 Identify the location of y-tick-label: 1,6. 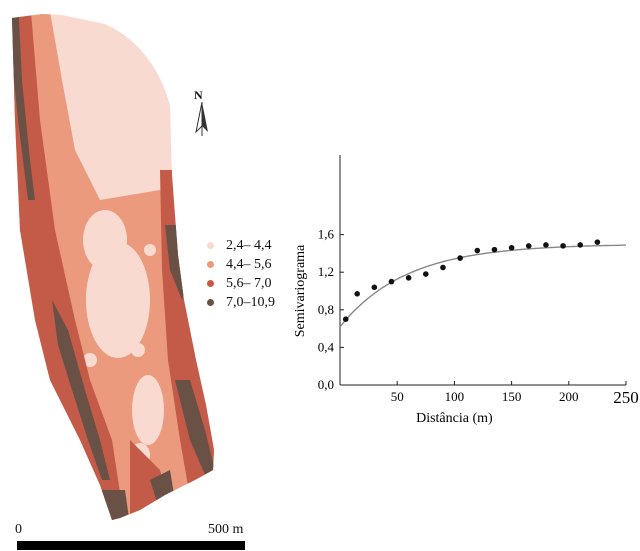
(326, 234).